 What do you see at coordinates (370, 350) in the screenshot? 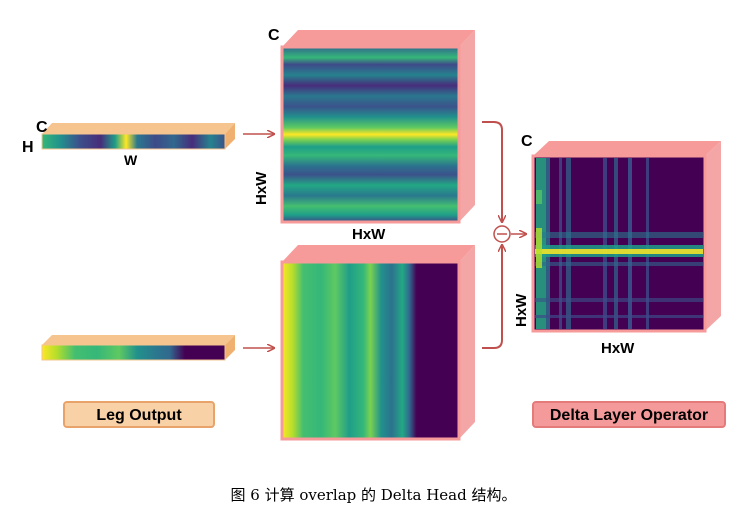
I see `leg-map-front-face` at bounding box center [370, 350].